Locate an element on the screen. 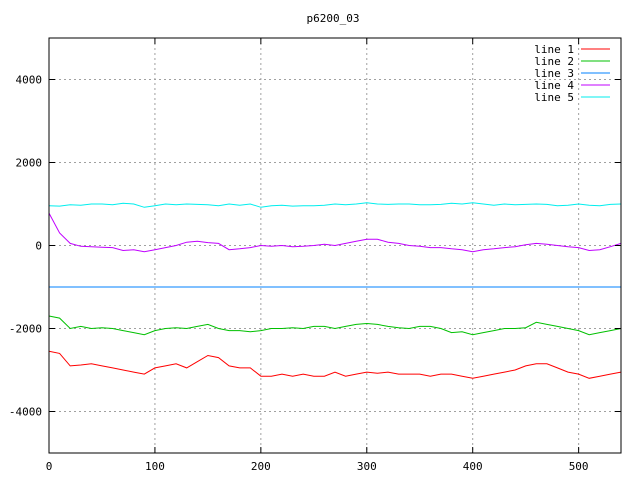  chart-title: p6200_03 is located at coordinates (333, 18).